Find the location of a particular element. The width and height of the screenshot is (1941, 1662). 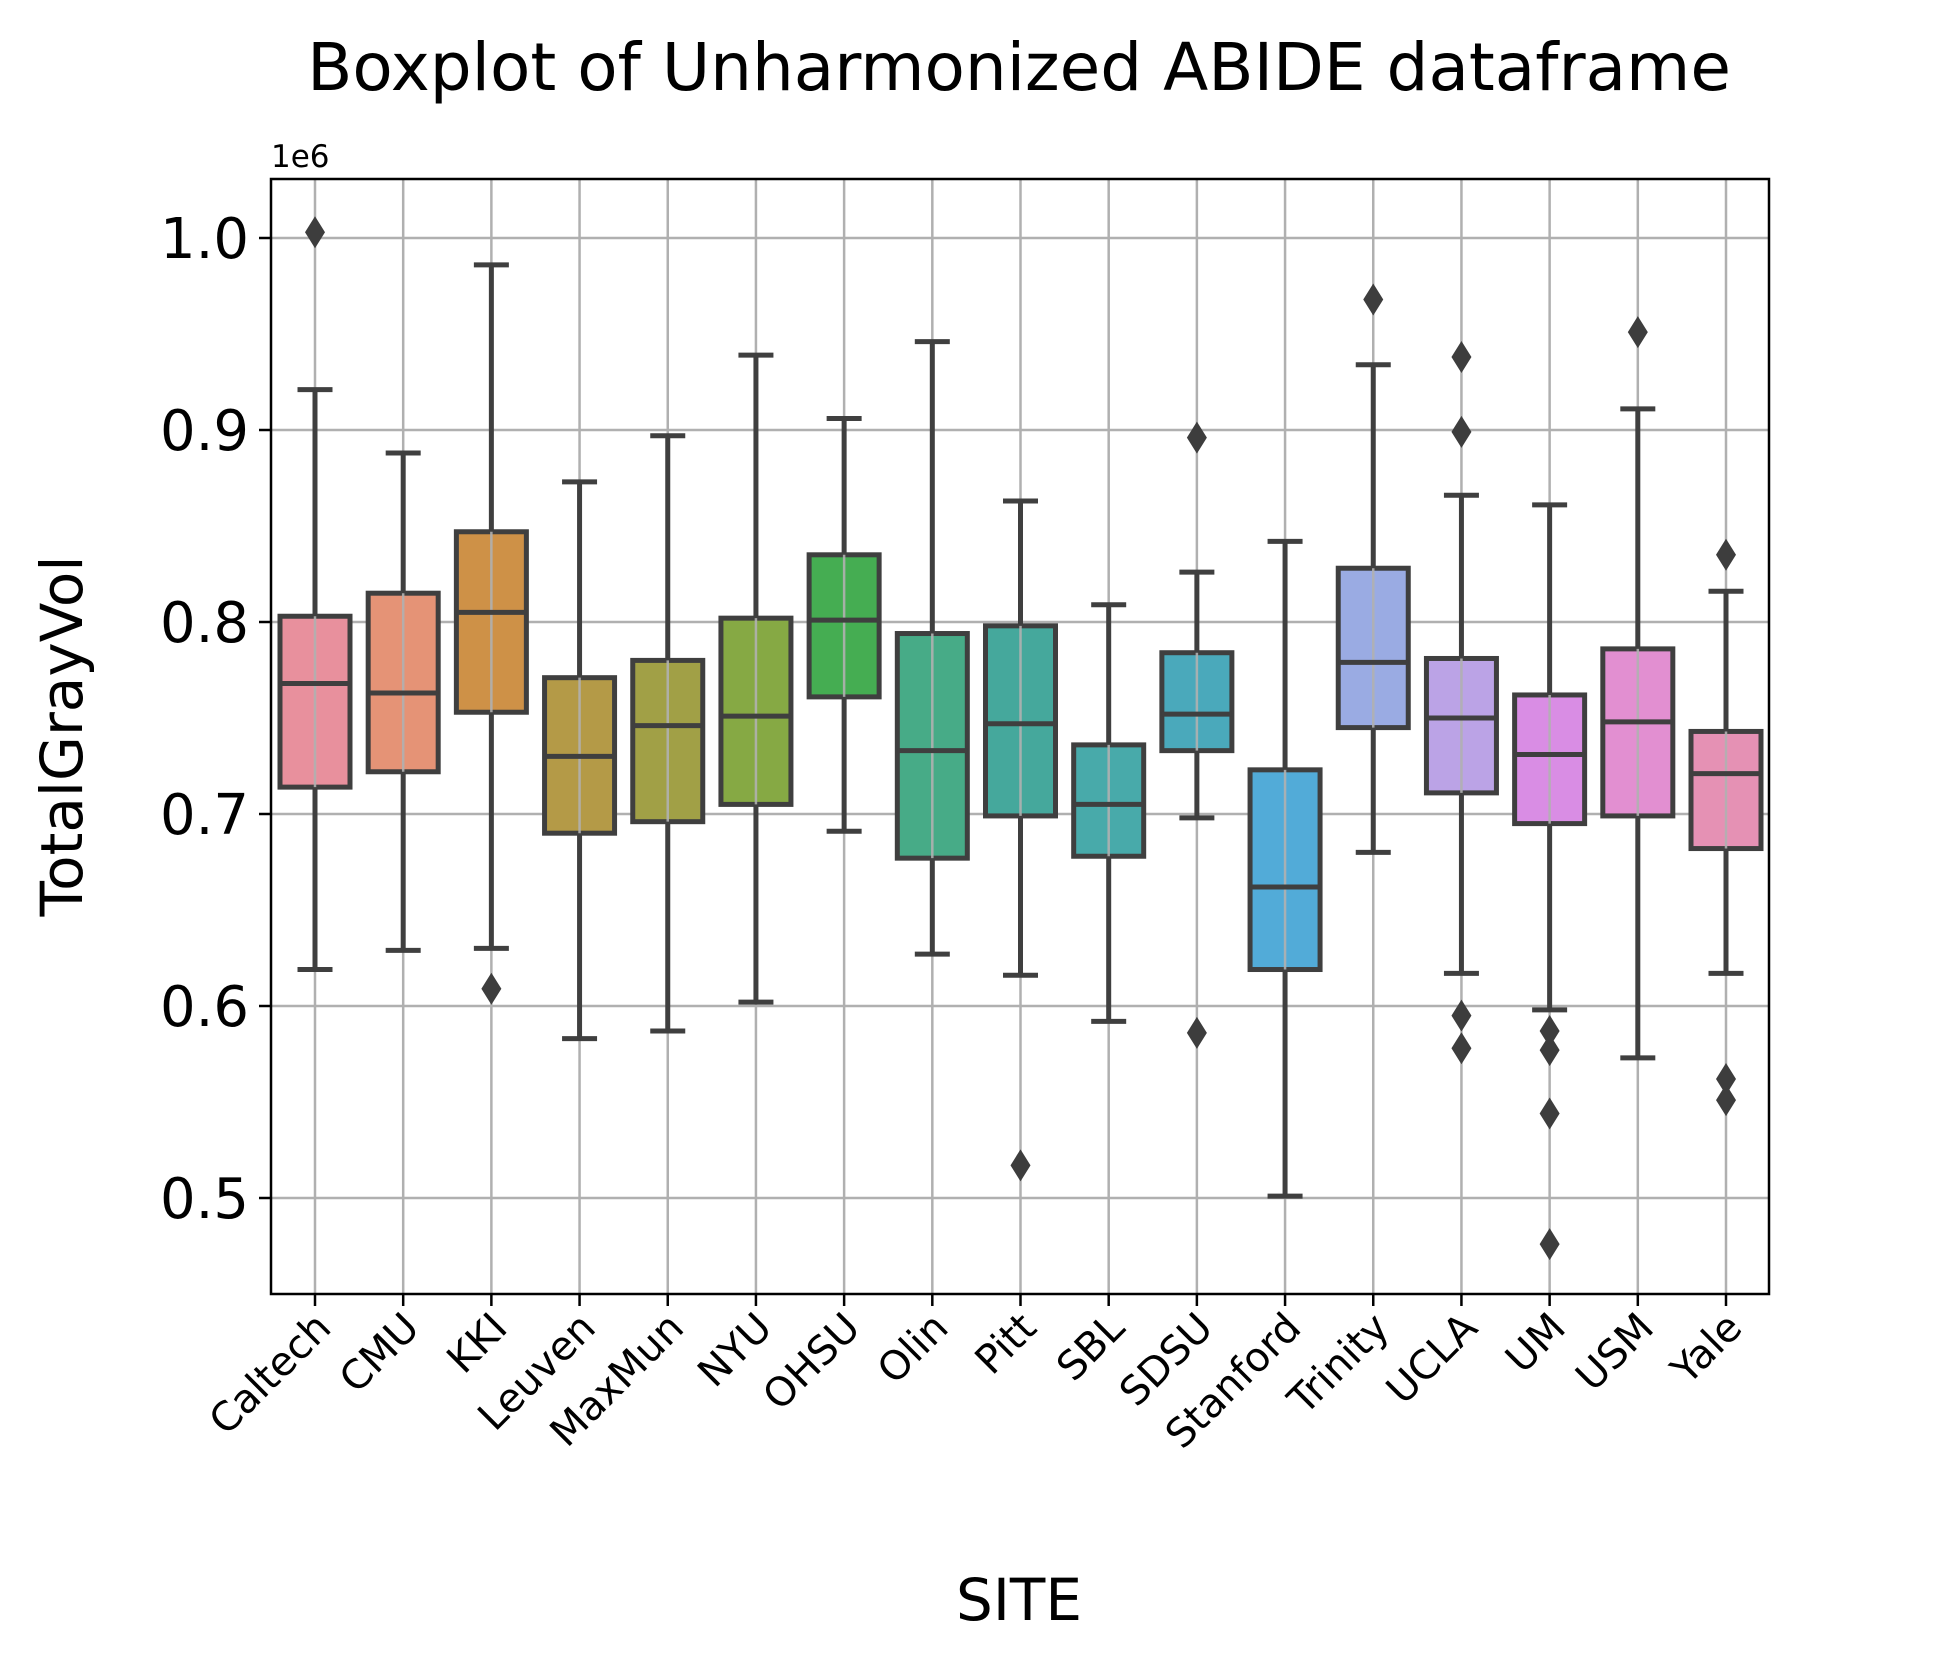

y-tick-label: 0.5 is located at coordinates (204, 1199).